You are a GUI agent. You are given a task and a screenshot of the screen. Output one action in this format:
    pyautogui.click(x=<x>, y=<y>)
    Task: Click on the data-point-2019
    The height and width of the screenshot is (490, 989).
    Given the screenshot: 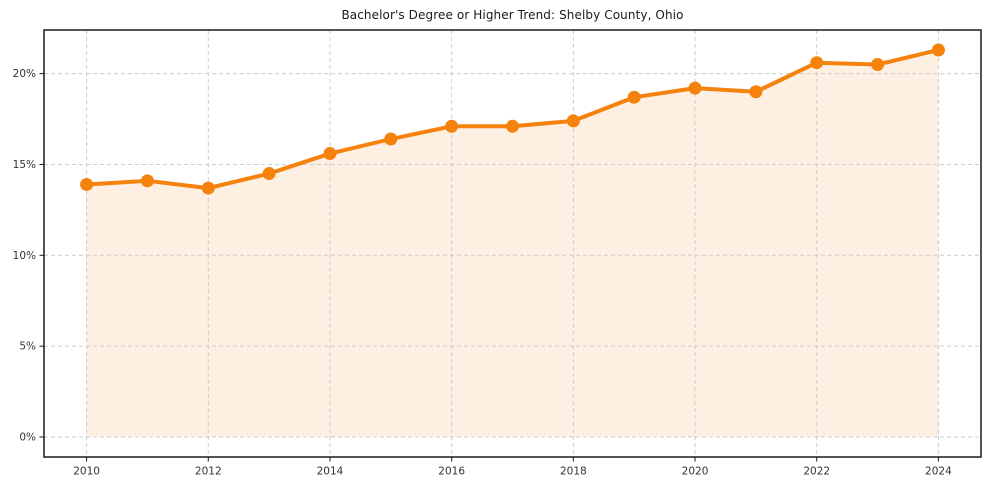 What is the action you would take?
    pyautogui.click(x=634, y=97)
    